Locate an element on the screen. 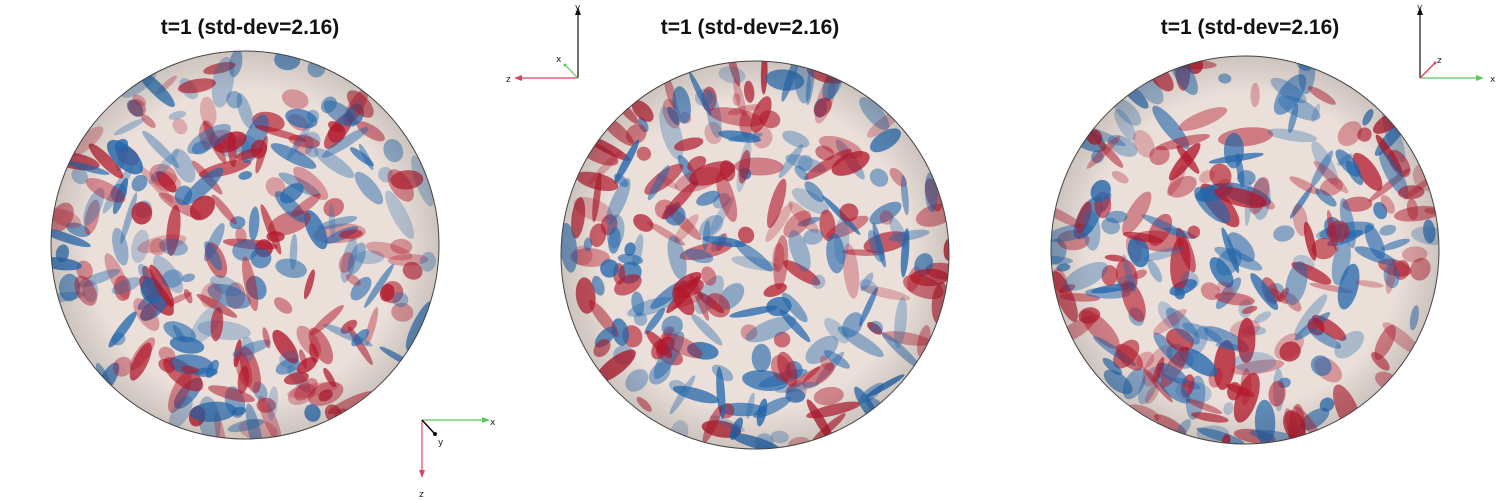  z-axis-line is located at coordinates (1427, 71).